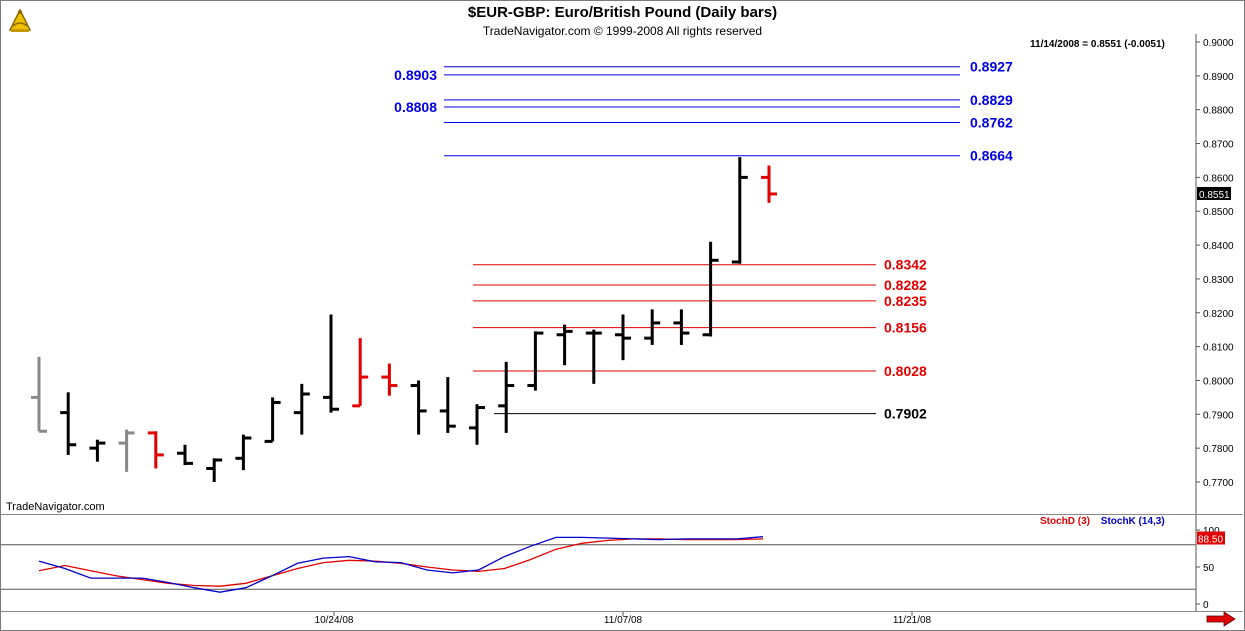 This screenshot has width=1245, height=631. What do you see at coordinates (1209, 568) in the screenshot?
I see `stoch-tick-label: 50` at bounding box center [1209, 568].